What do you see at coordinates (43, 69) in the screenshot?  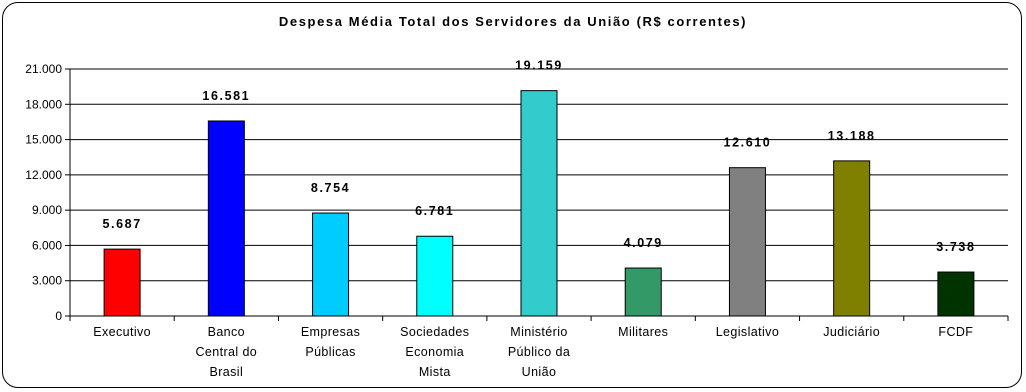 I see `y-tick-label: 21.000` at bounding box center [43, 69].